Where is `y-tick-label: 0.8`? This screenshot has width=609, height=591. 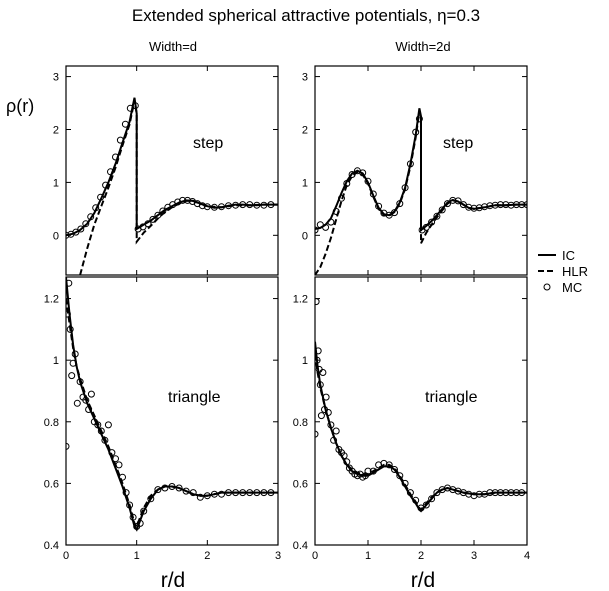
y-tick-label: 0.8 is located at coordinates (300, 423).